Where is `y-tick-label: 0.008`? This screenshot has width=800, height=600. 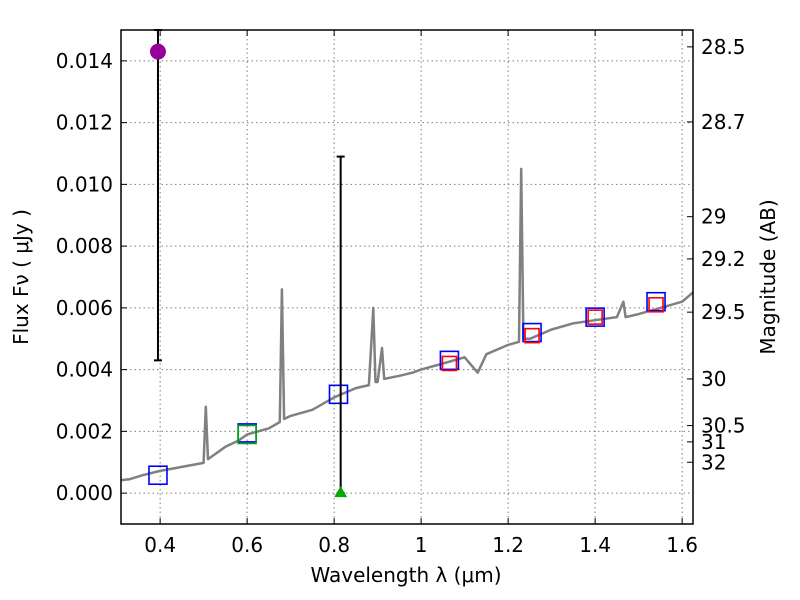 y-tick-label: 0.008 is located at coordinates (84, 246).